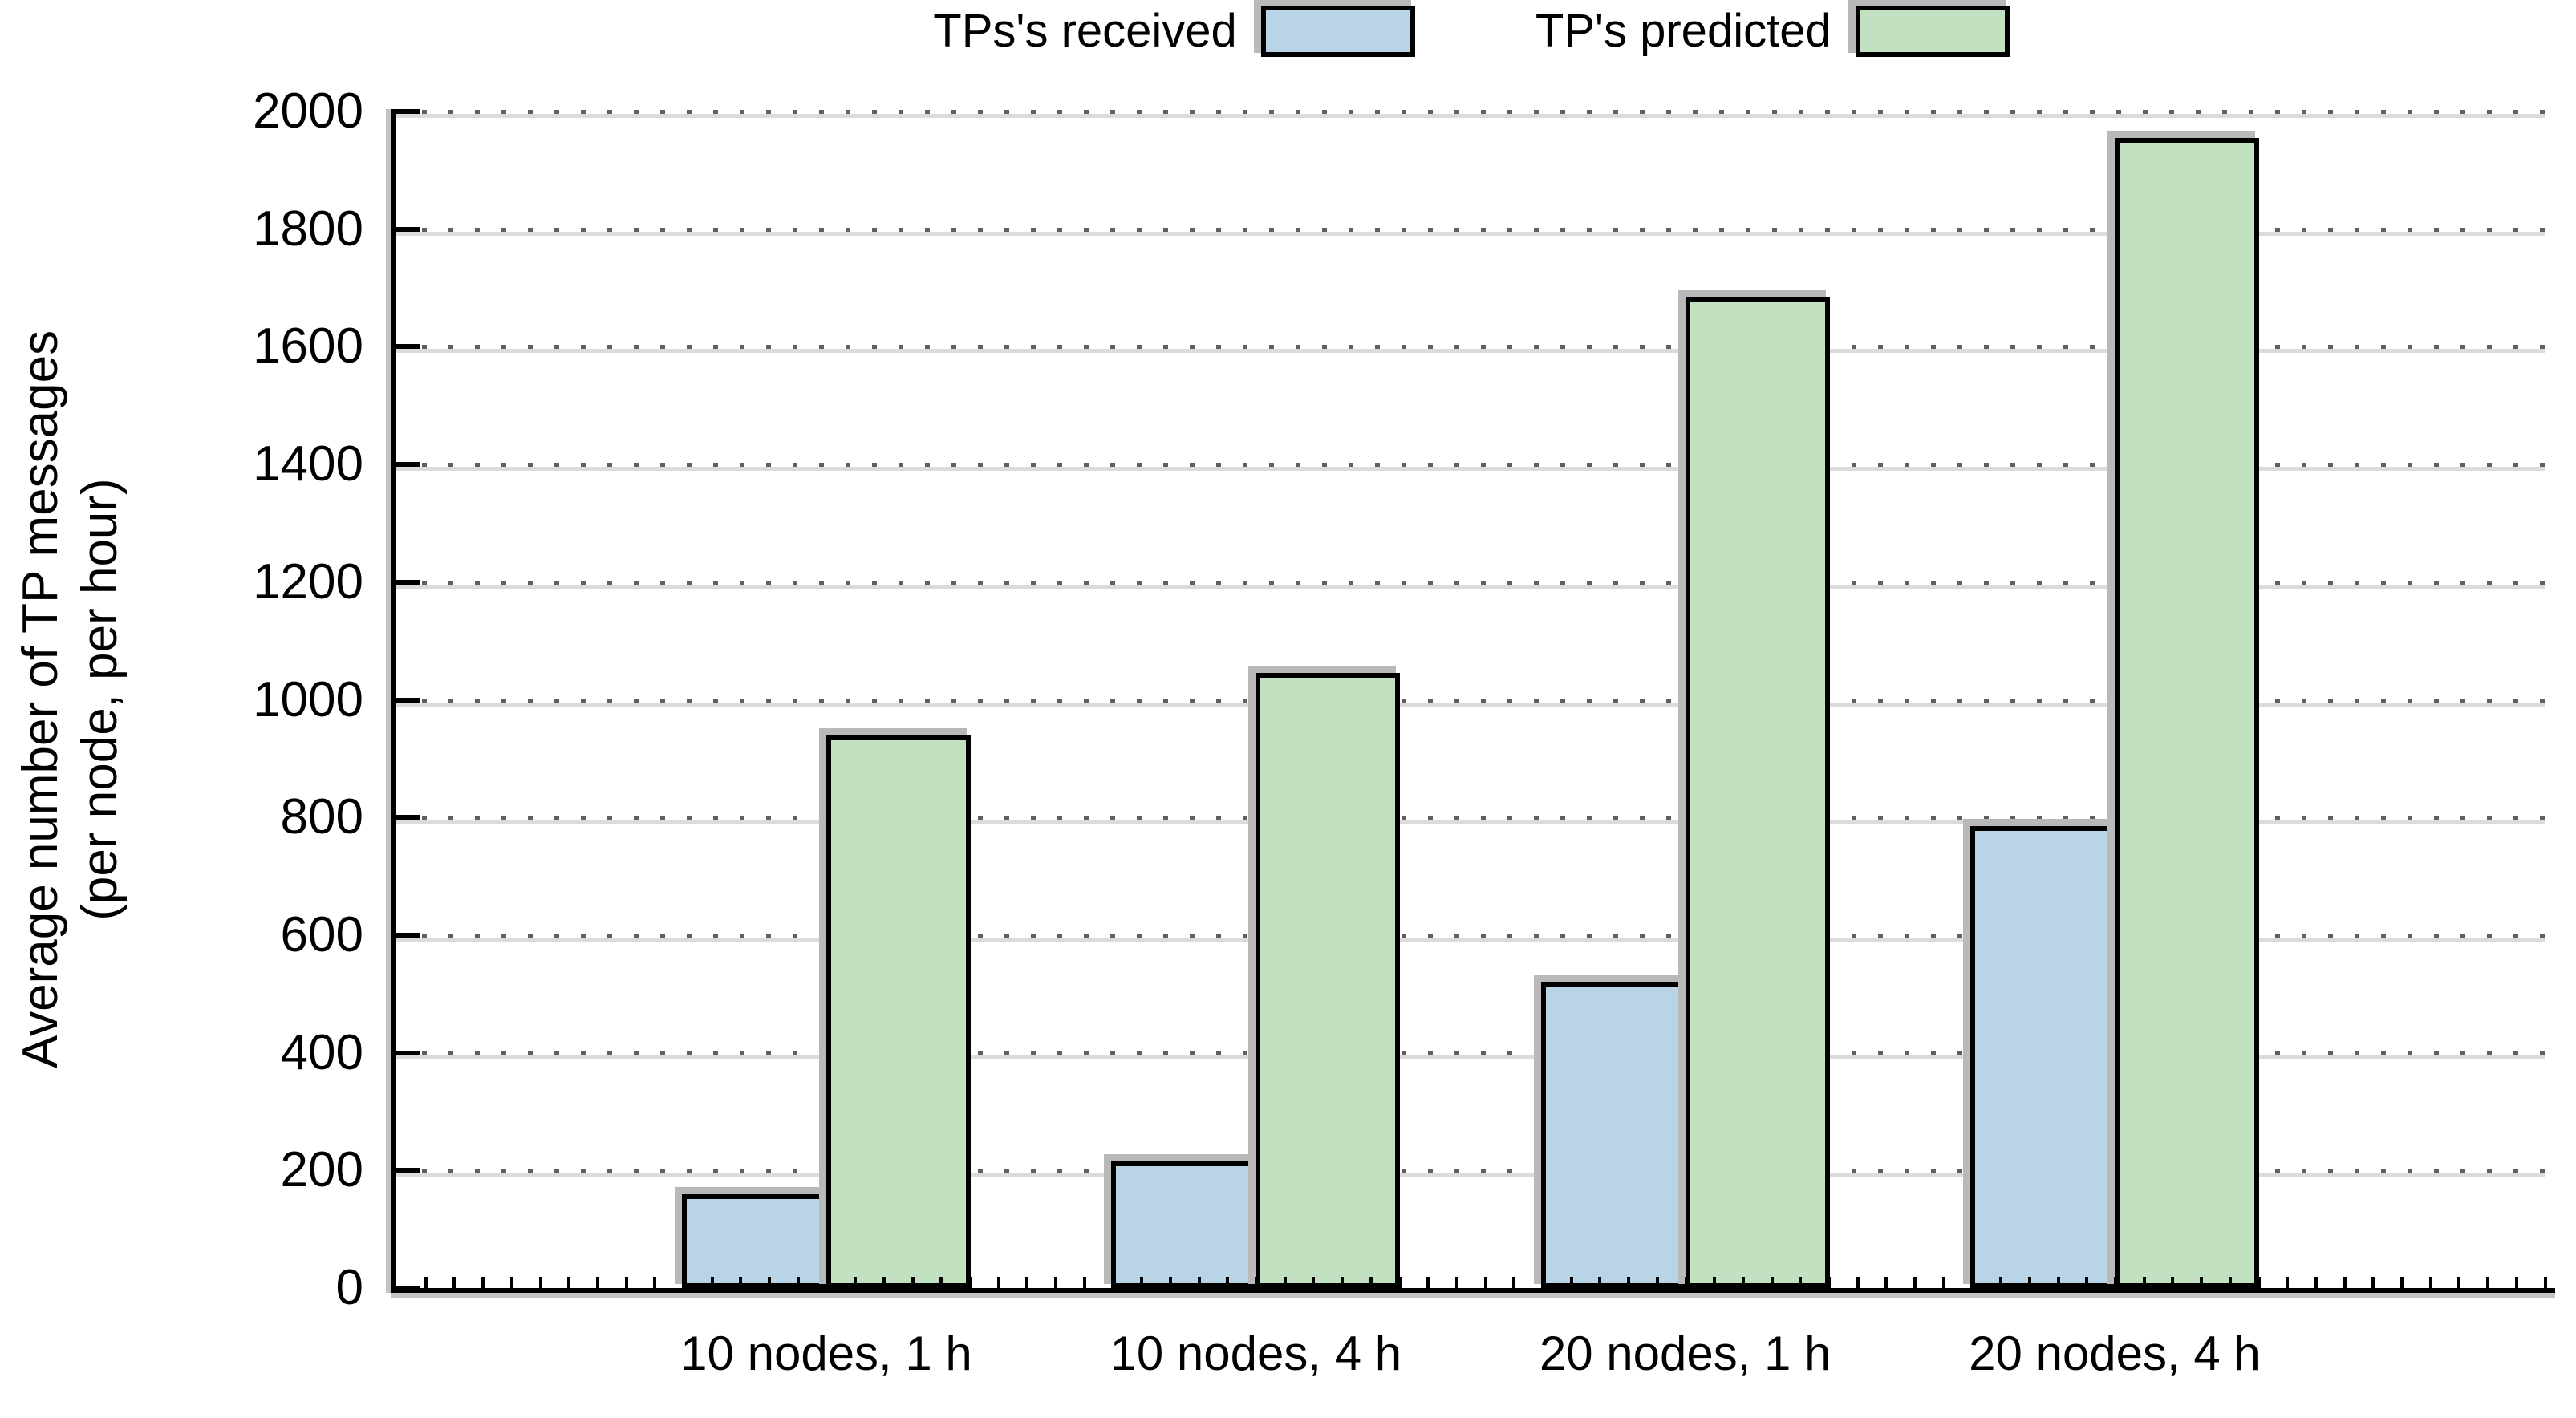 The height and width of the screenshot is (1418, 2576). I want to click on y-tick-label-1800: 1800, so click(308, 229).